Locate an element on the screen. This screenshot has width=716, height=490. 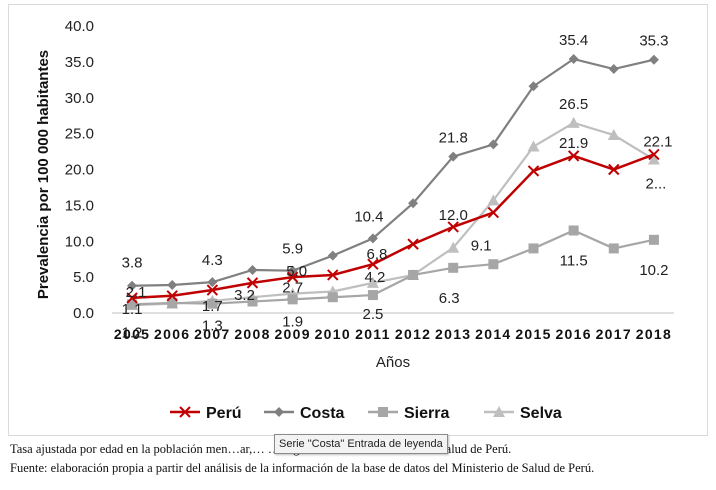
x-tick-label: 2006 is located at coordinates (172, 334).